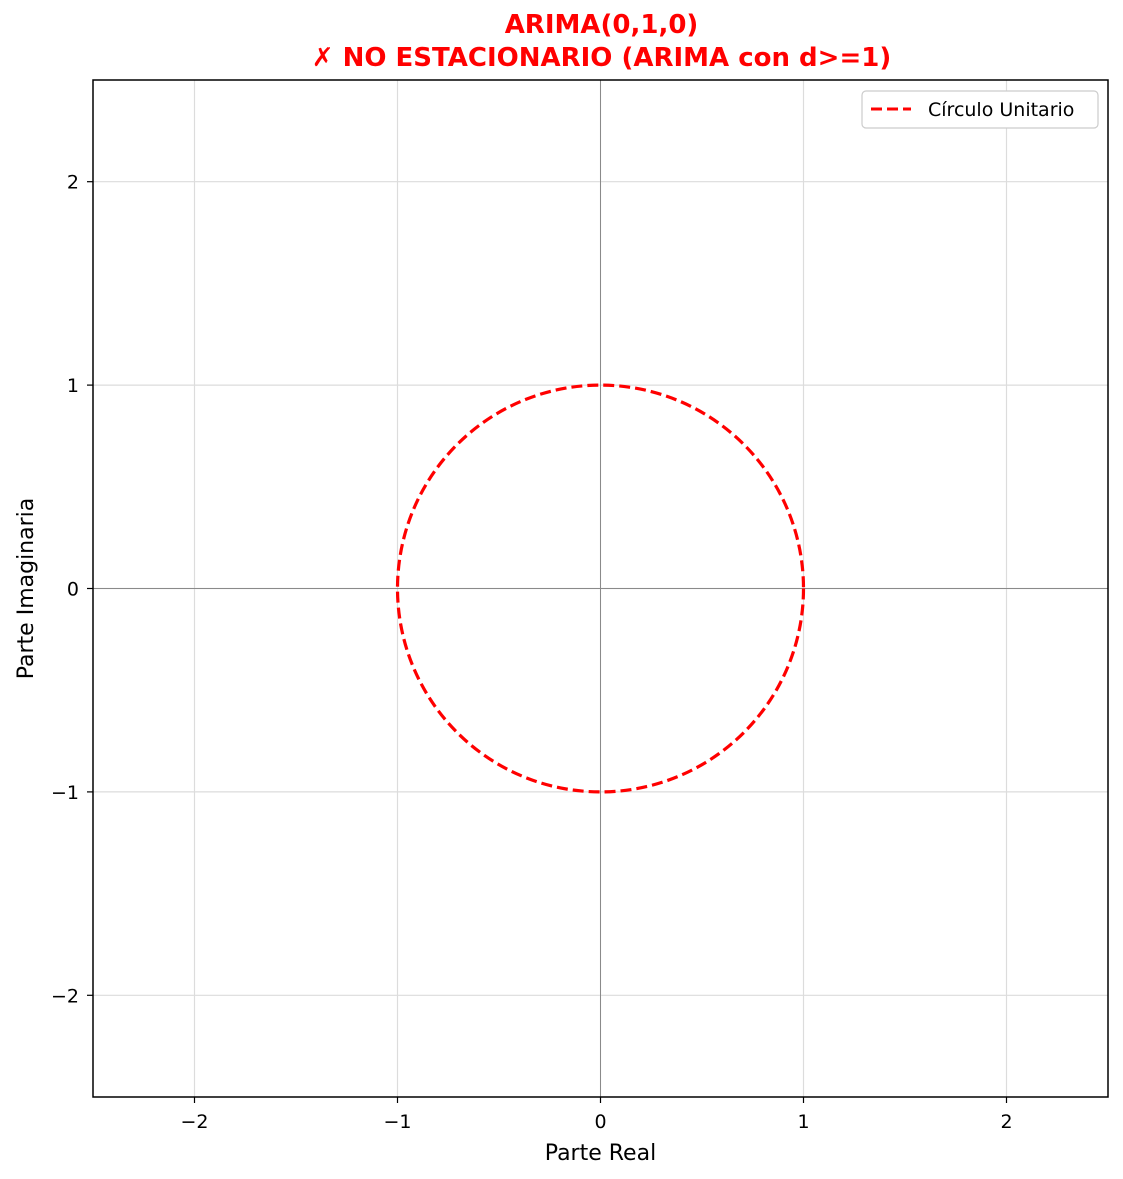 This screenshot has width=1123, height=1179. I want to click on series-circulo-unitario, so click(600, 588).